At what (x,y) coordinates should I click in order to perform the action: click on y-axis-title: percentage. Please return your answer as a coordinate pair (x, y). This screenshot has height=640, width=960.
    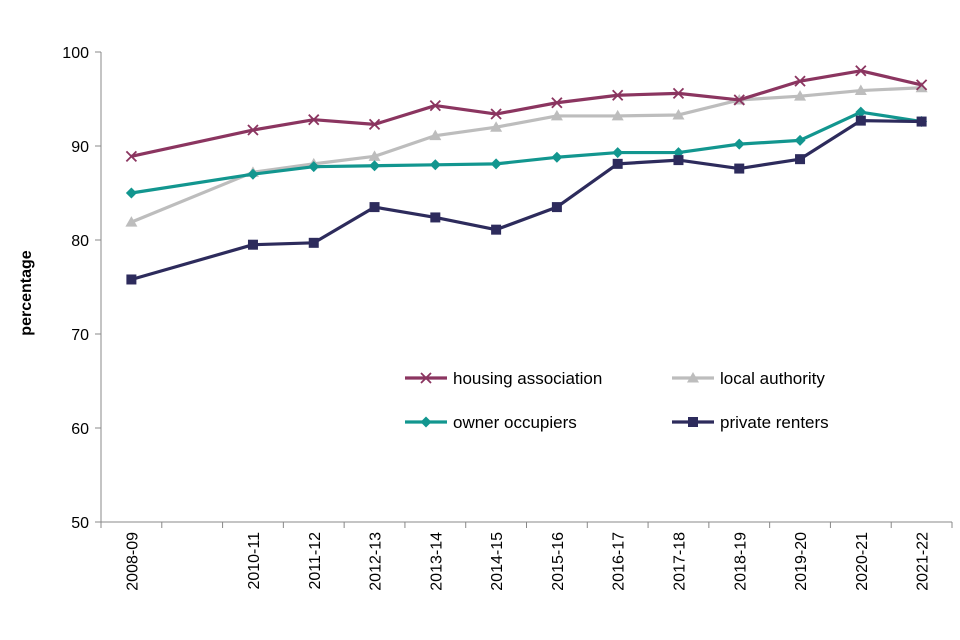
    Looking at the image, I should click on (26, 292).